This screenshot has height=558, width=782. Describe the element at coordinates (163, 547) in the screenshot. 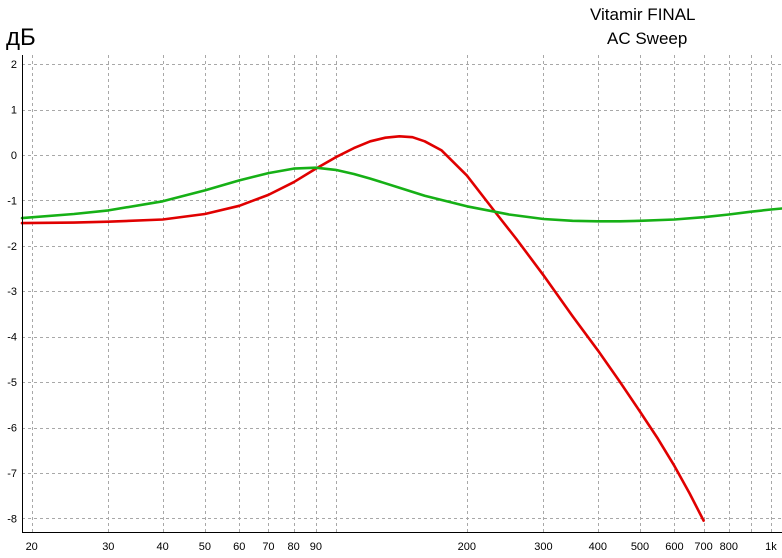

I see `x-tick-label: 40` at that location.